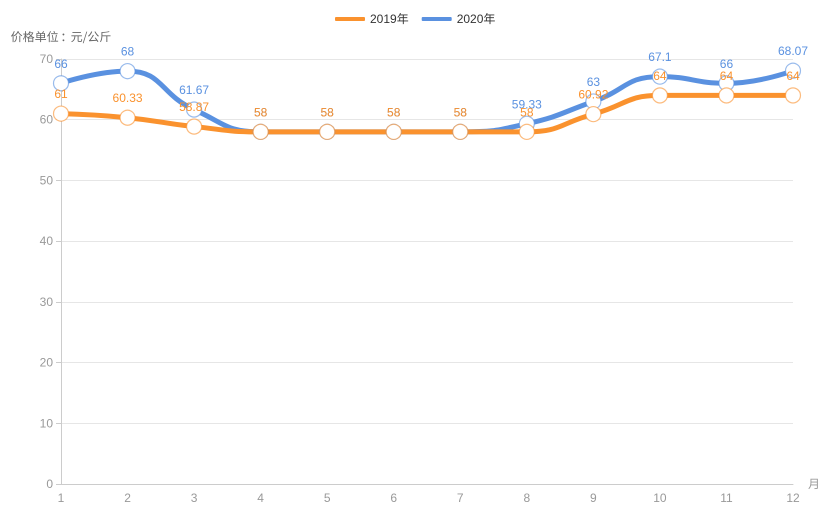  What do you see at coordinates (660, 57) in the screenshot?
I see `svg-text: 67.1` at bounding box center [660, 57].